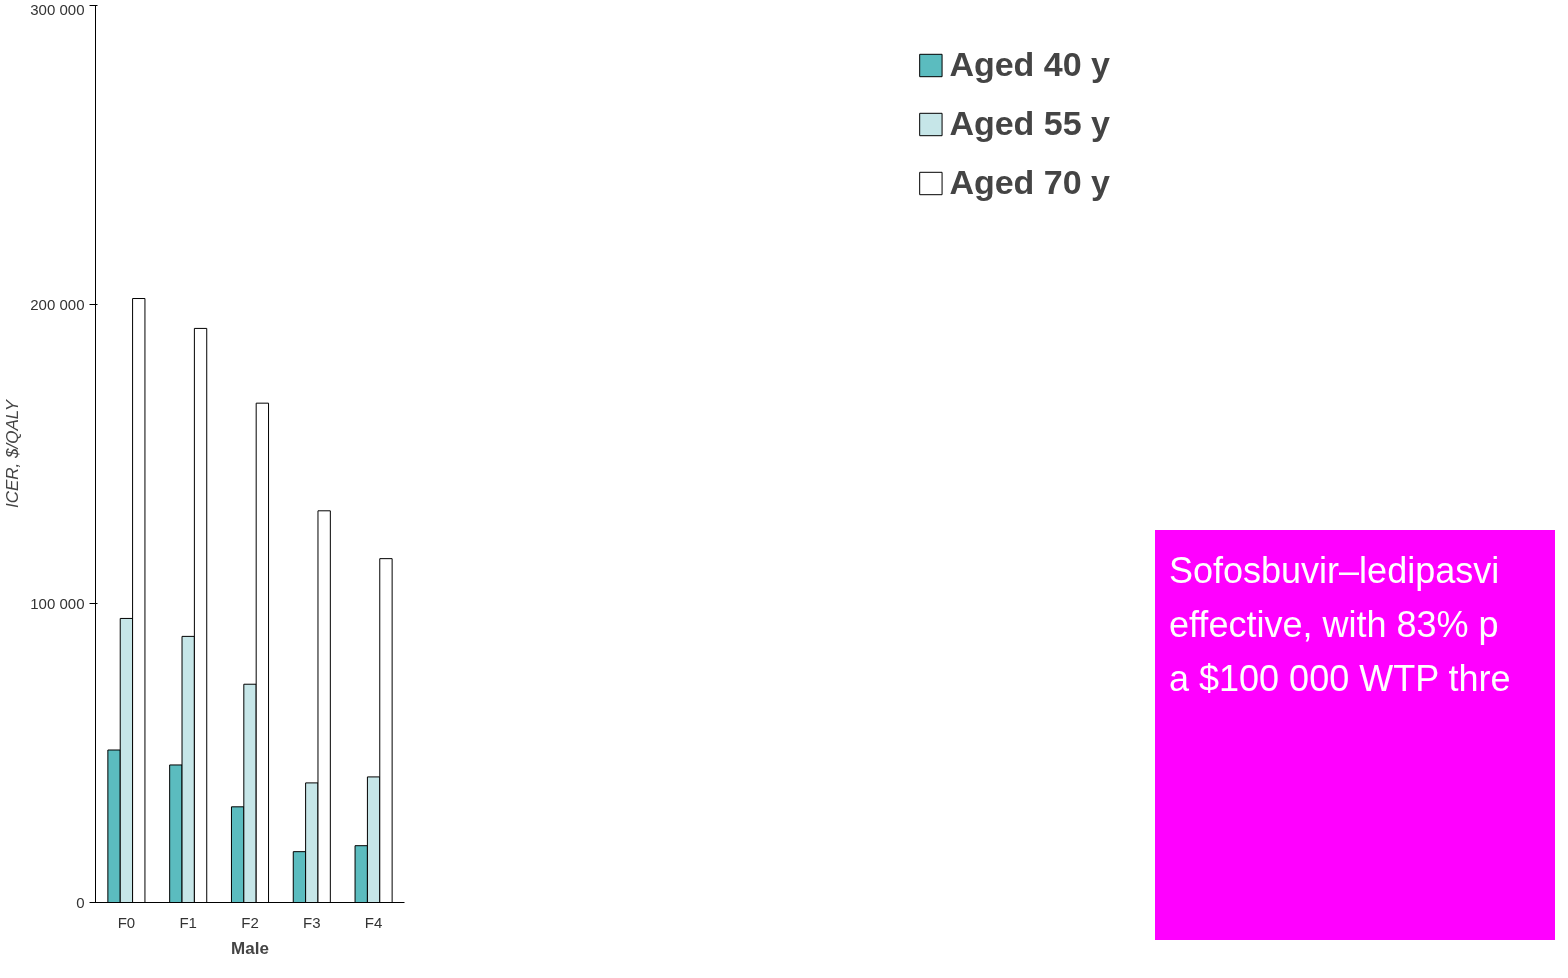 Image resolution: width=1568 pixels, height=978 pixels. What do you see at coordinates (1340, 625) in the screenshot?
I see `text: Sofosbuvir–ledipasvi effective, with 83% p a $100 000 WTP thre` at bounding box center [1340, 625].